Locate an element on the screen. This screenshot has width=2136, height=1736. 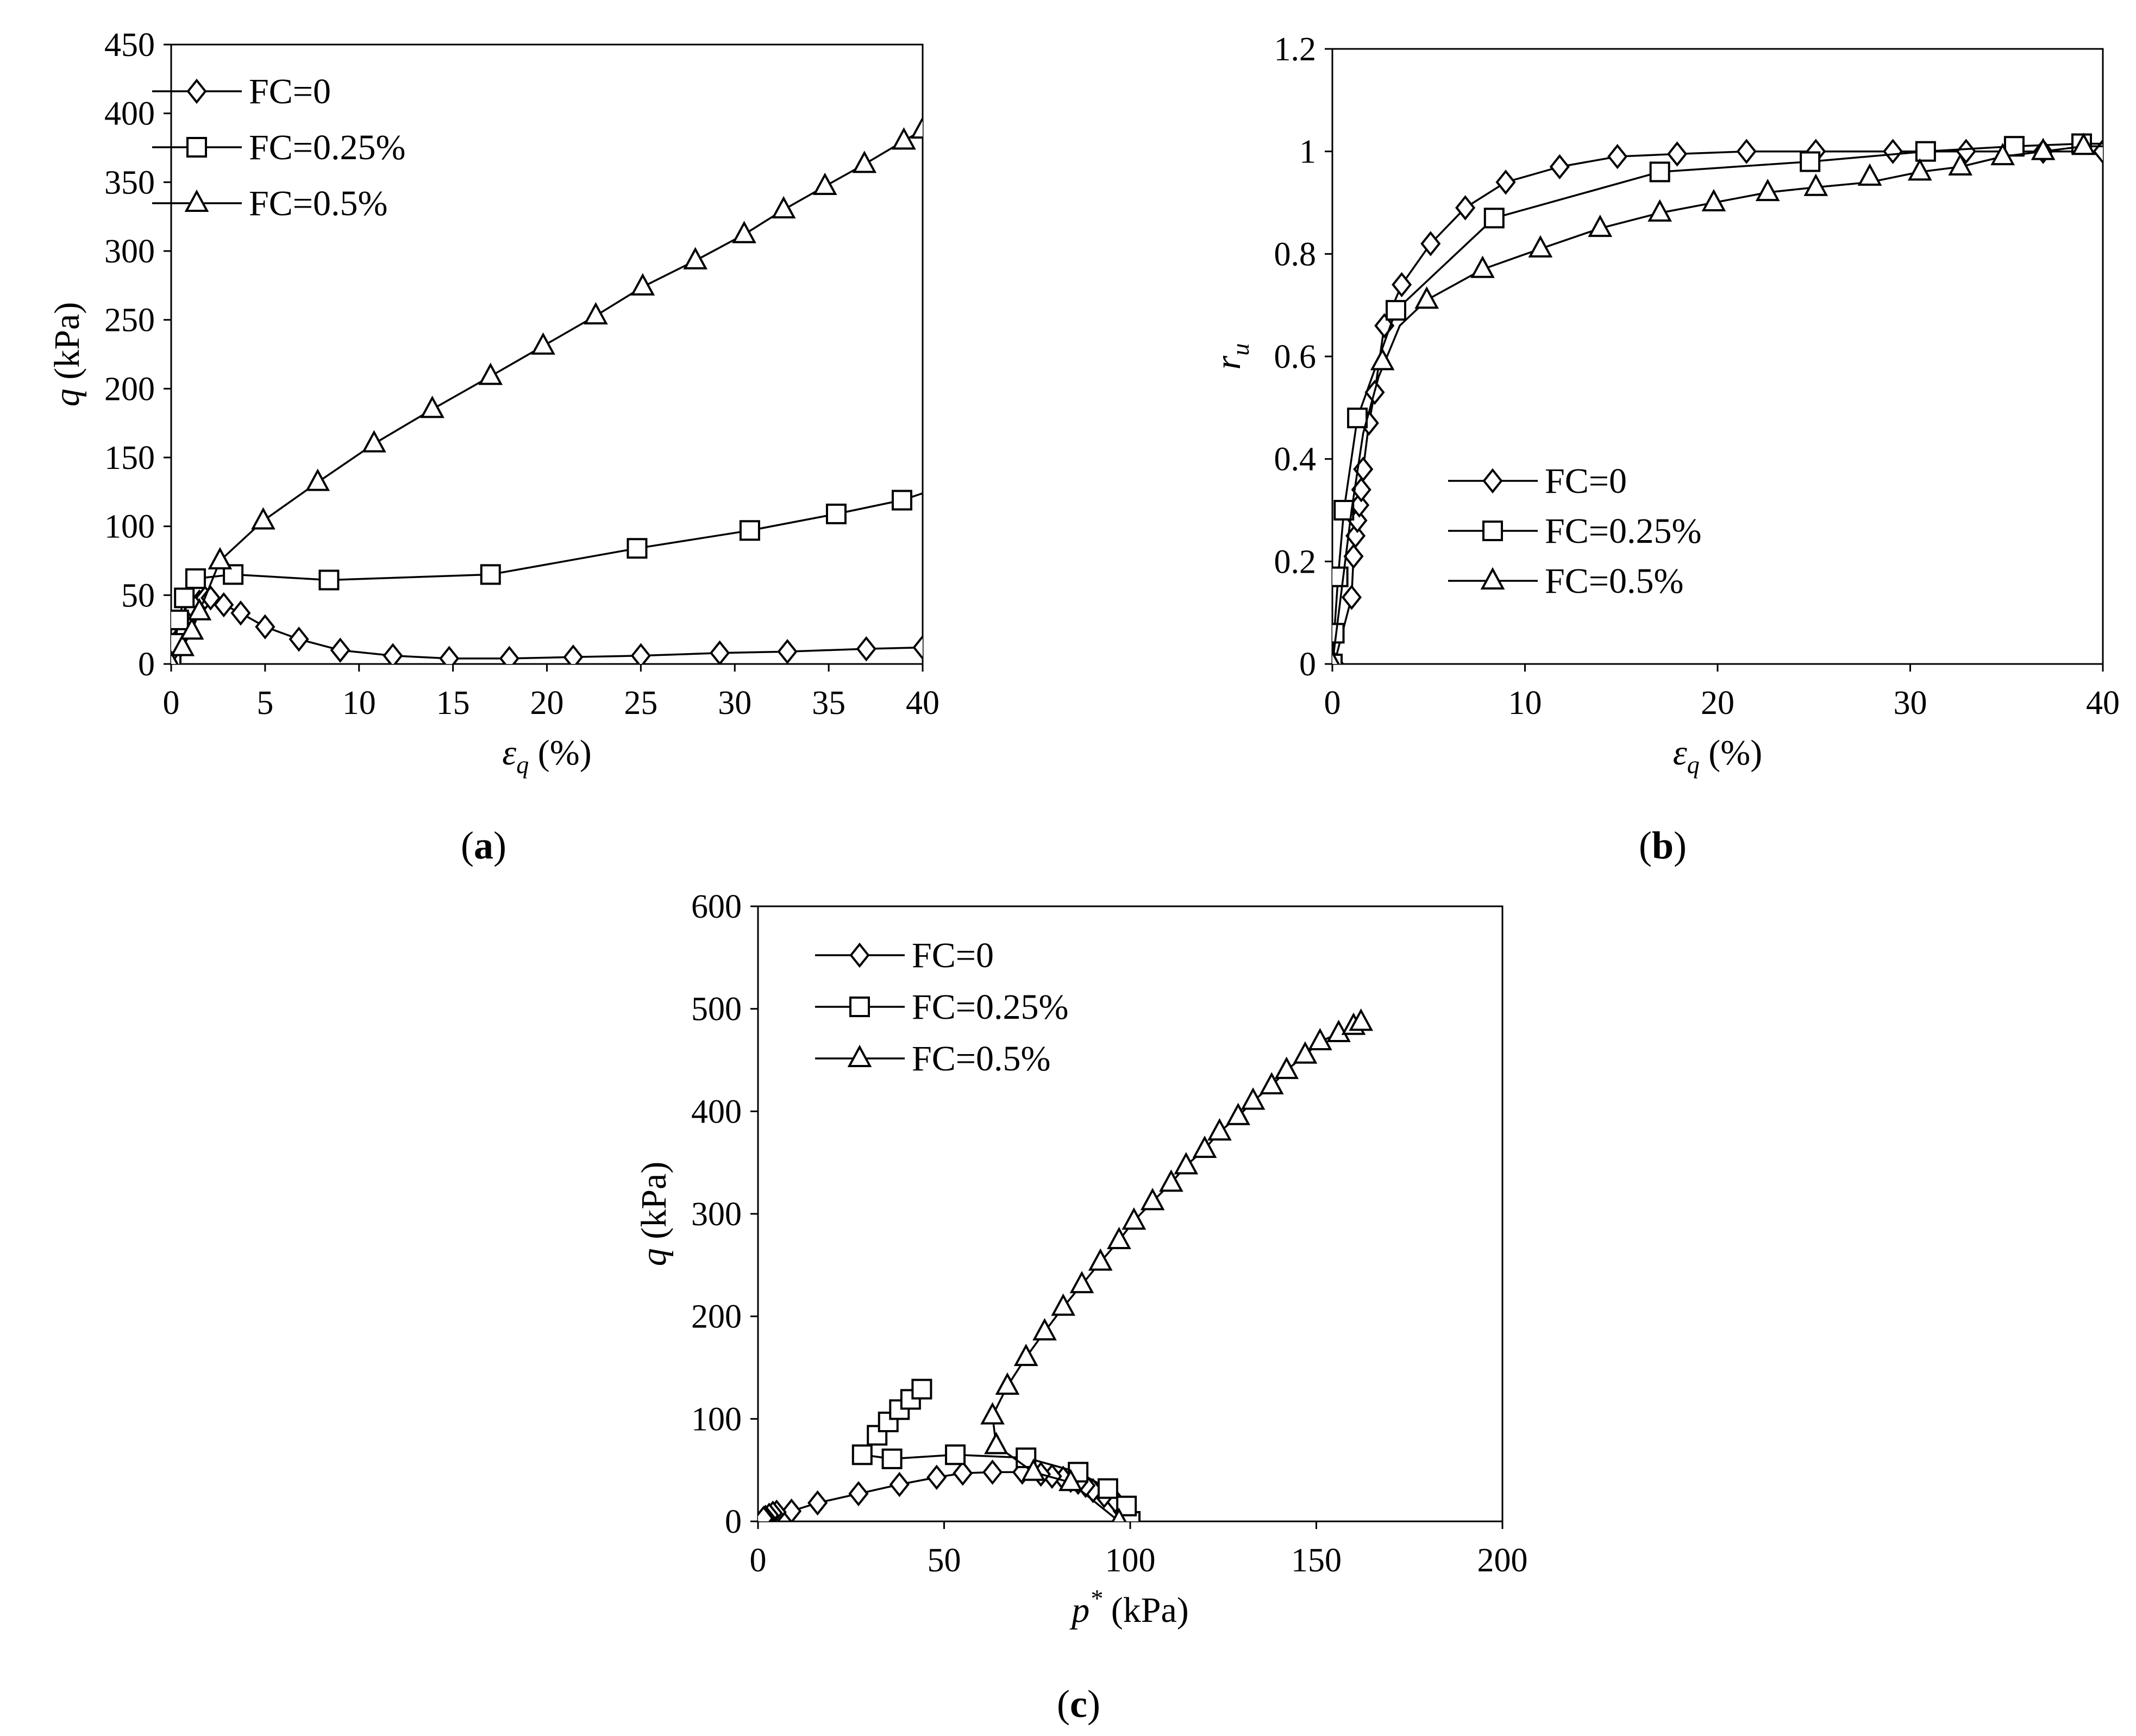
y-tick-label: 0.8 is located at coordinates (1295, 254).